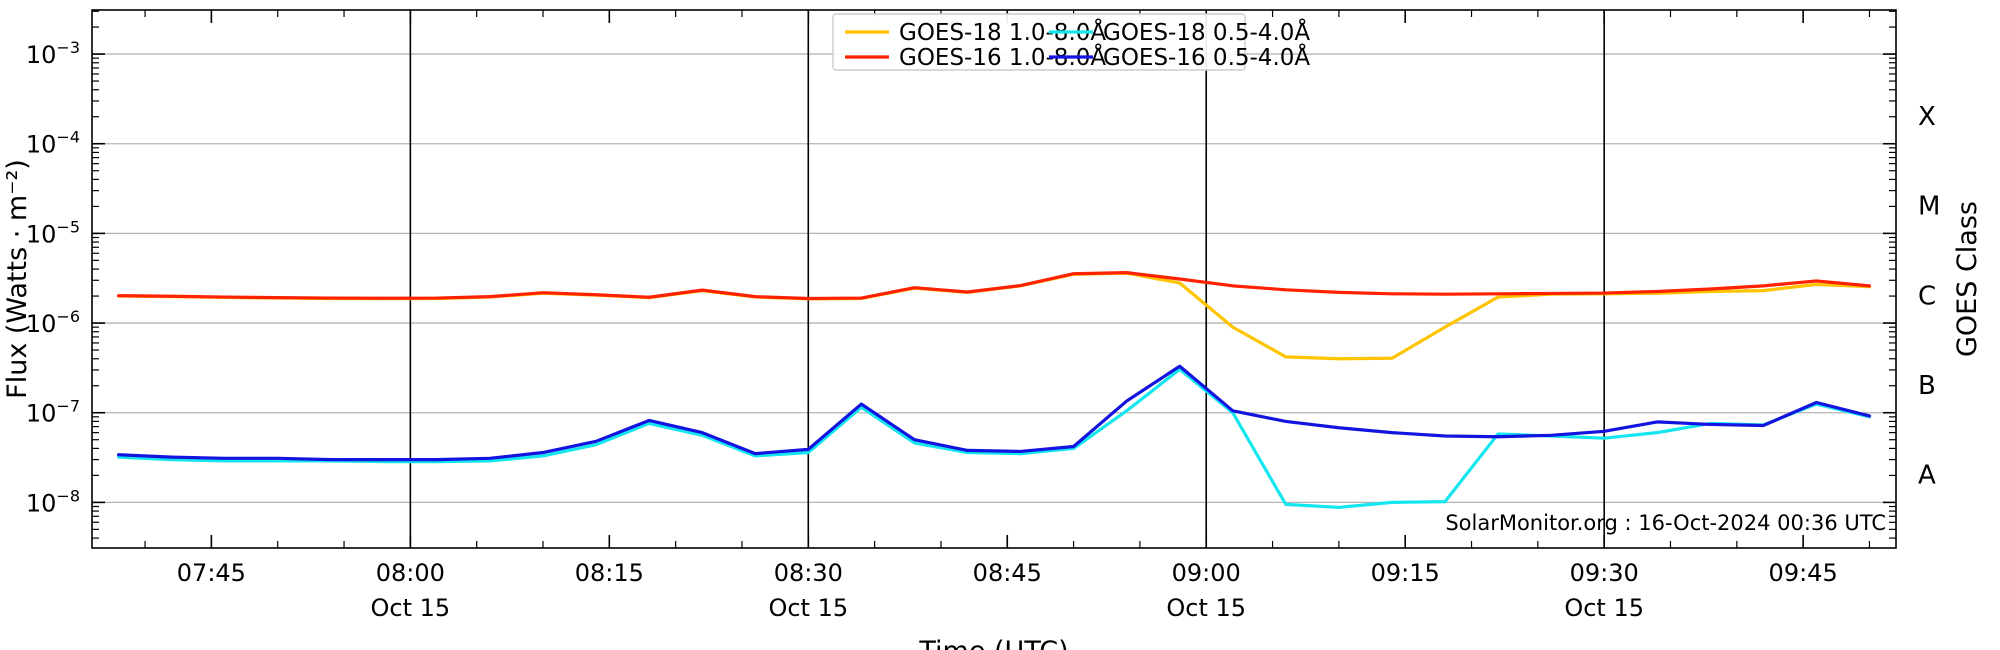  What do you see at coordinates (1604, 608) in the screenshot?
I see `xtick-sublabel-7: Oct 15` at bounding box center [1604, 608].